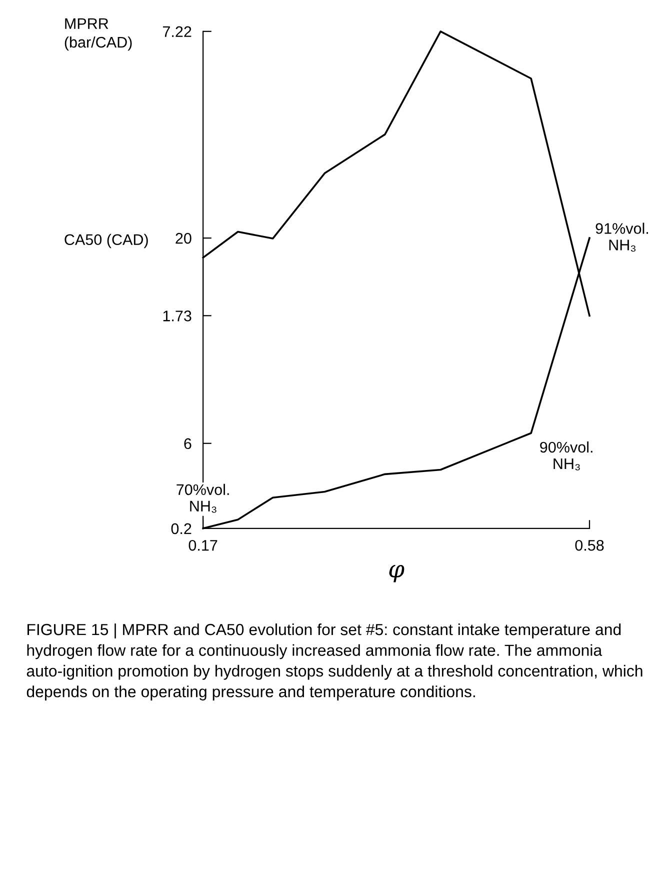 The image size is (655, 872). What do you see at coordinates (566, 455) in the screenshot?
I see `annotation: 90%vol. NH₃` at bounding box center [566, 455].